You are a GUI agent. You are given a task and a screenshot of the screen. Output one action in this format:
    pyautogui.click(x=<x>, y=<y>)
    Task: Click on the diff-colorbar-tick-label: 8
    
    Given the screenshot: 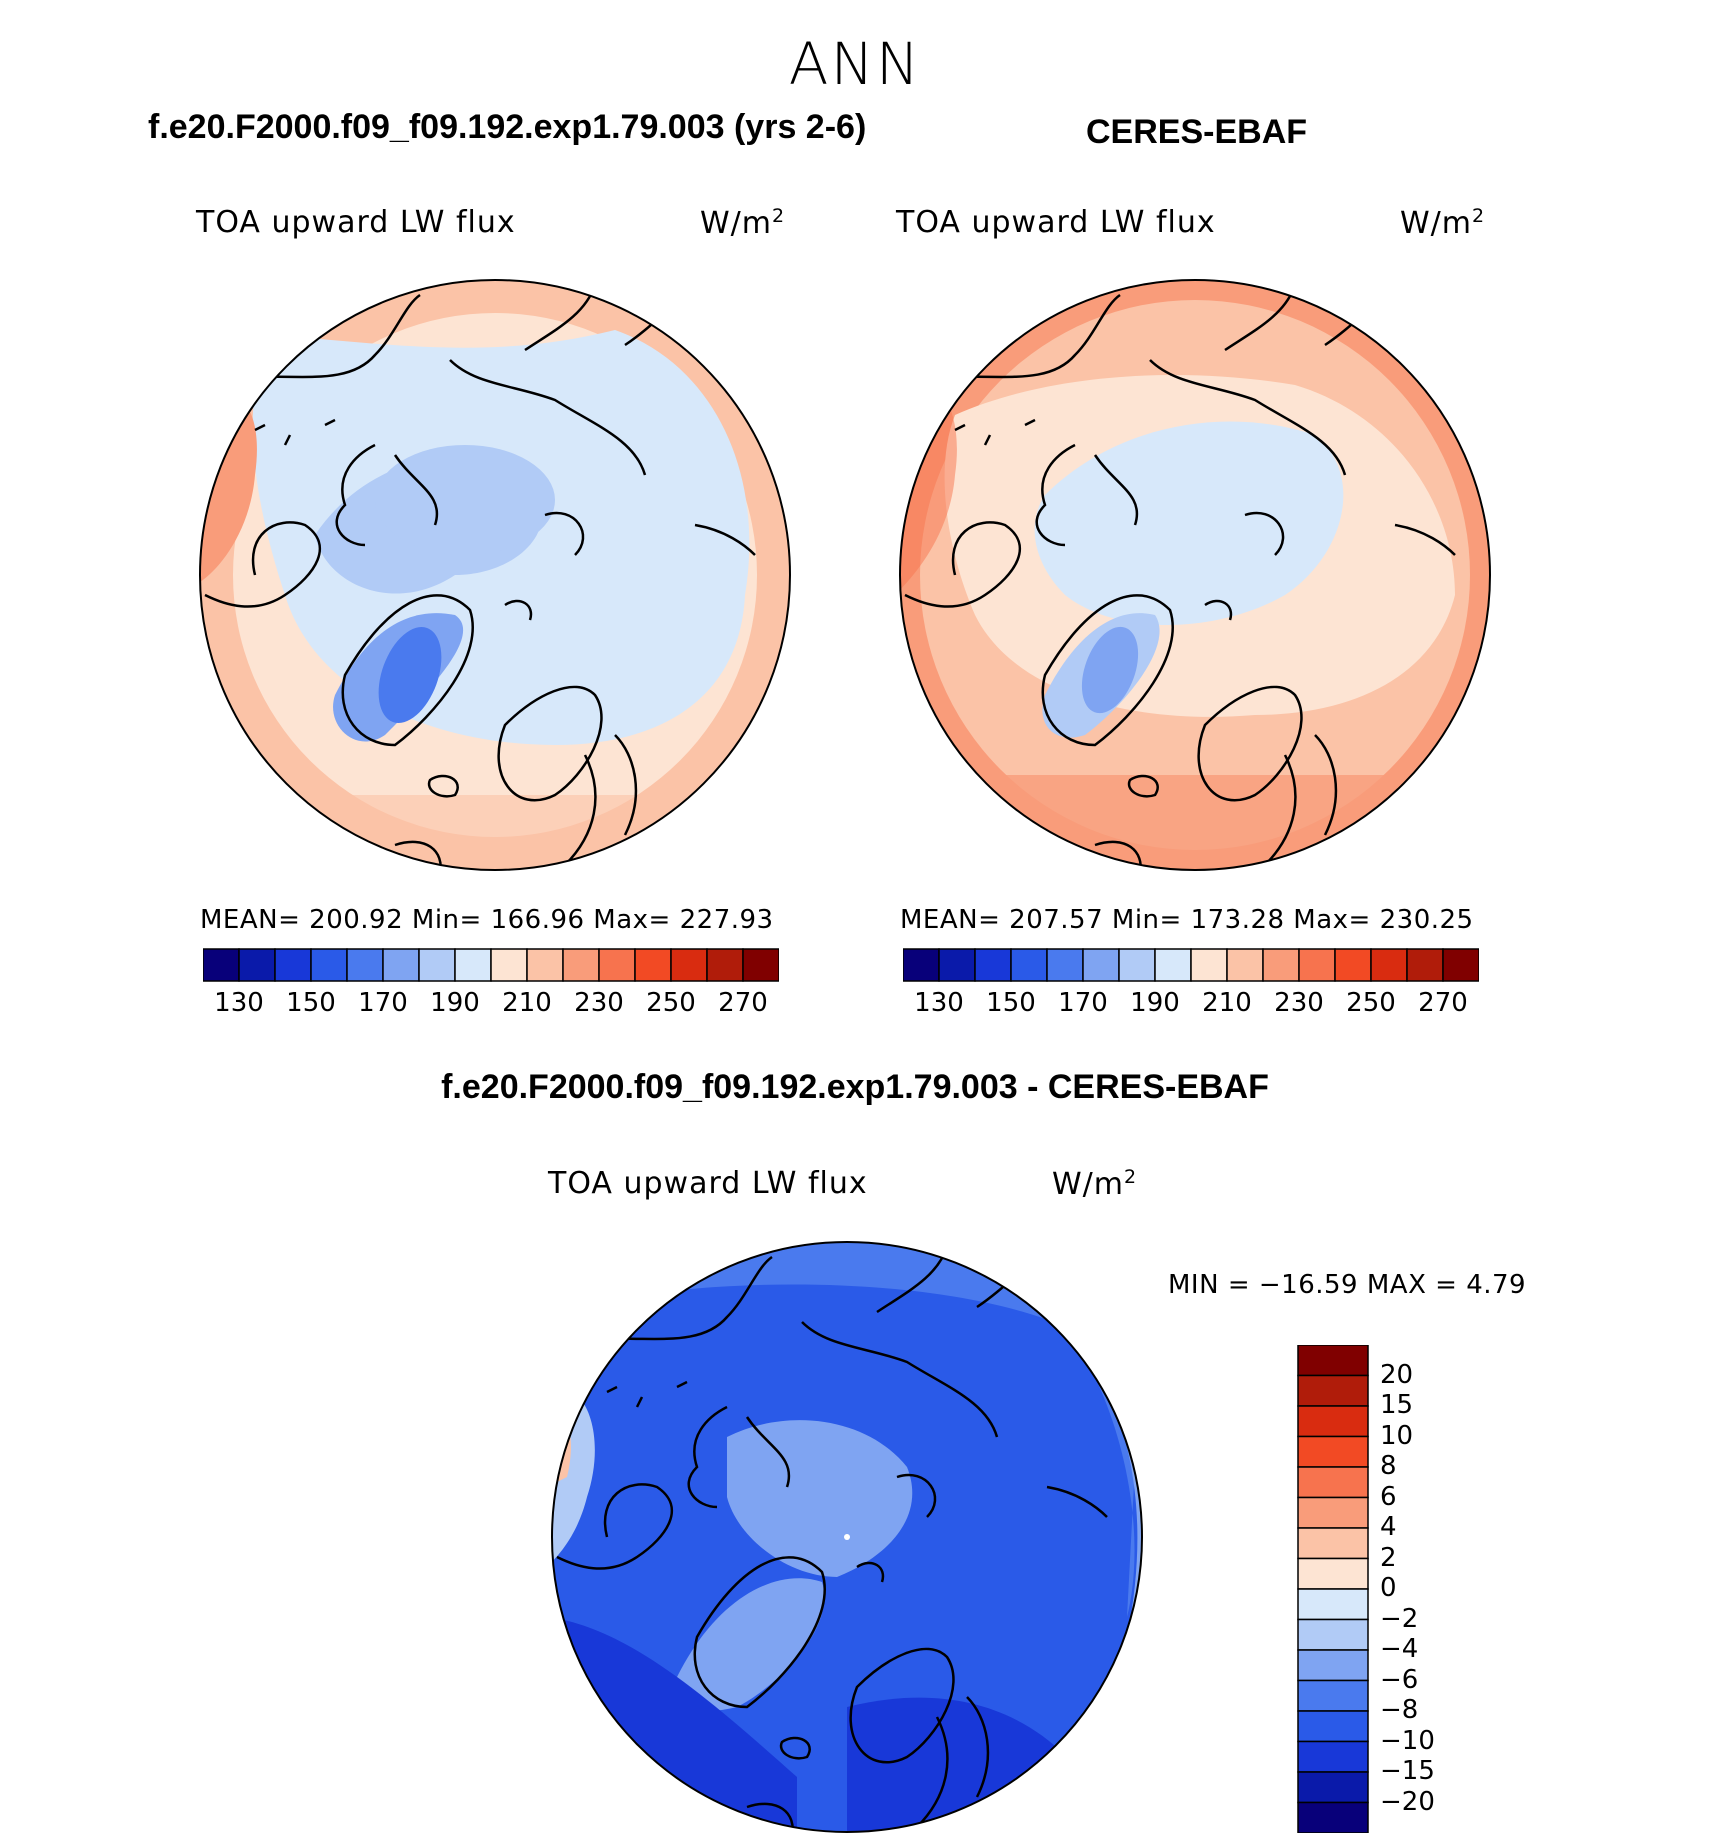 What is the action you would take?
    pyautogui.click(x=1388, y=1466)
    